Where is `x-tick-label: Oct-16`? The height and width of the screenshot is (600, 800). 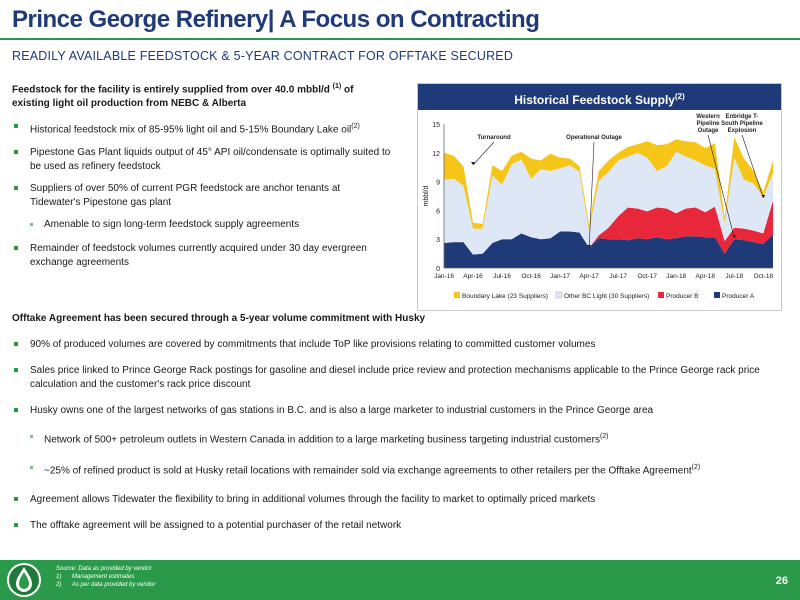 x-tick-label: Oct-16 is located at coordinates (531, 276).